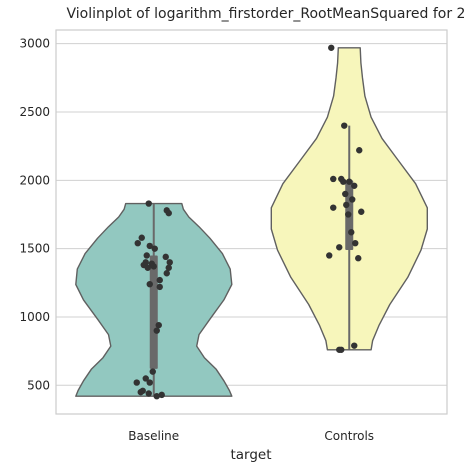  Describe the element at coordinates (34, 44) in the screenshot. I see `y-tick-label-3000: 3000` at that location.